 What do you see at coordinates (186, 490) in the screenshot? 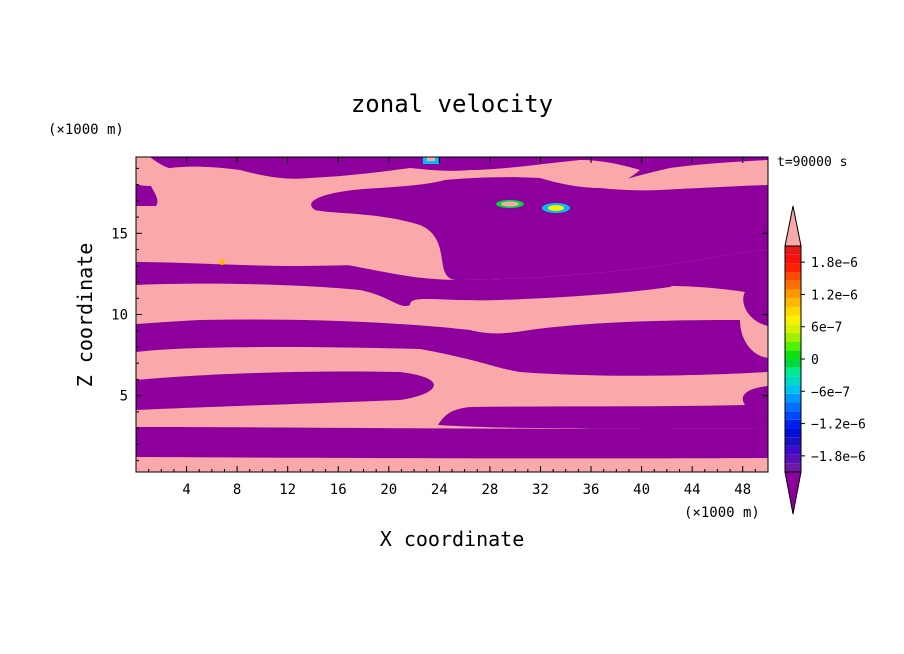
I see `x-tick-label: 4` at bounding box center [186, 490].